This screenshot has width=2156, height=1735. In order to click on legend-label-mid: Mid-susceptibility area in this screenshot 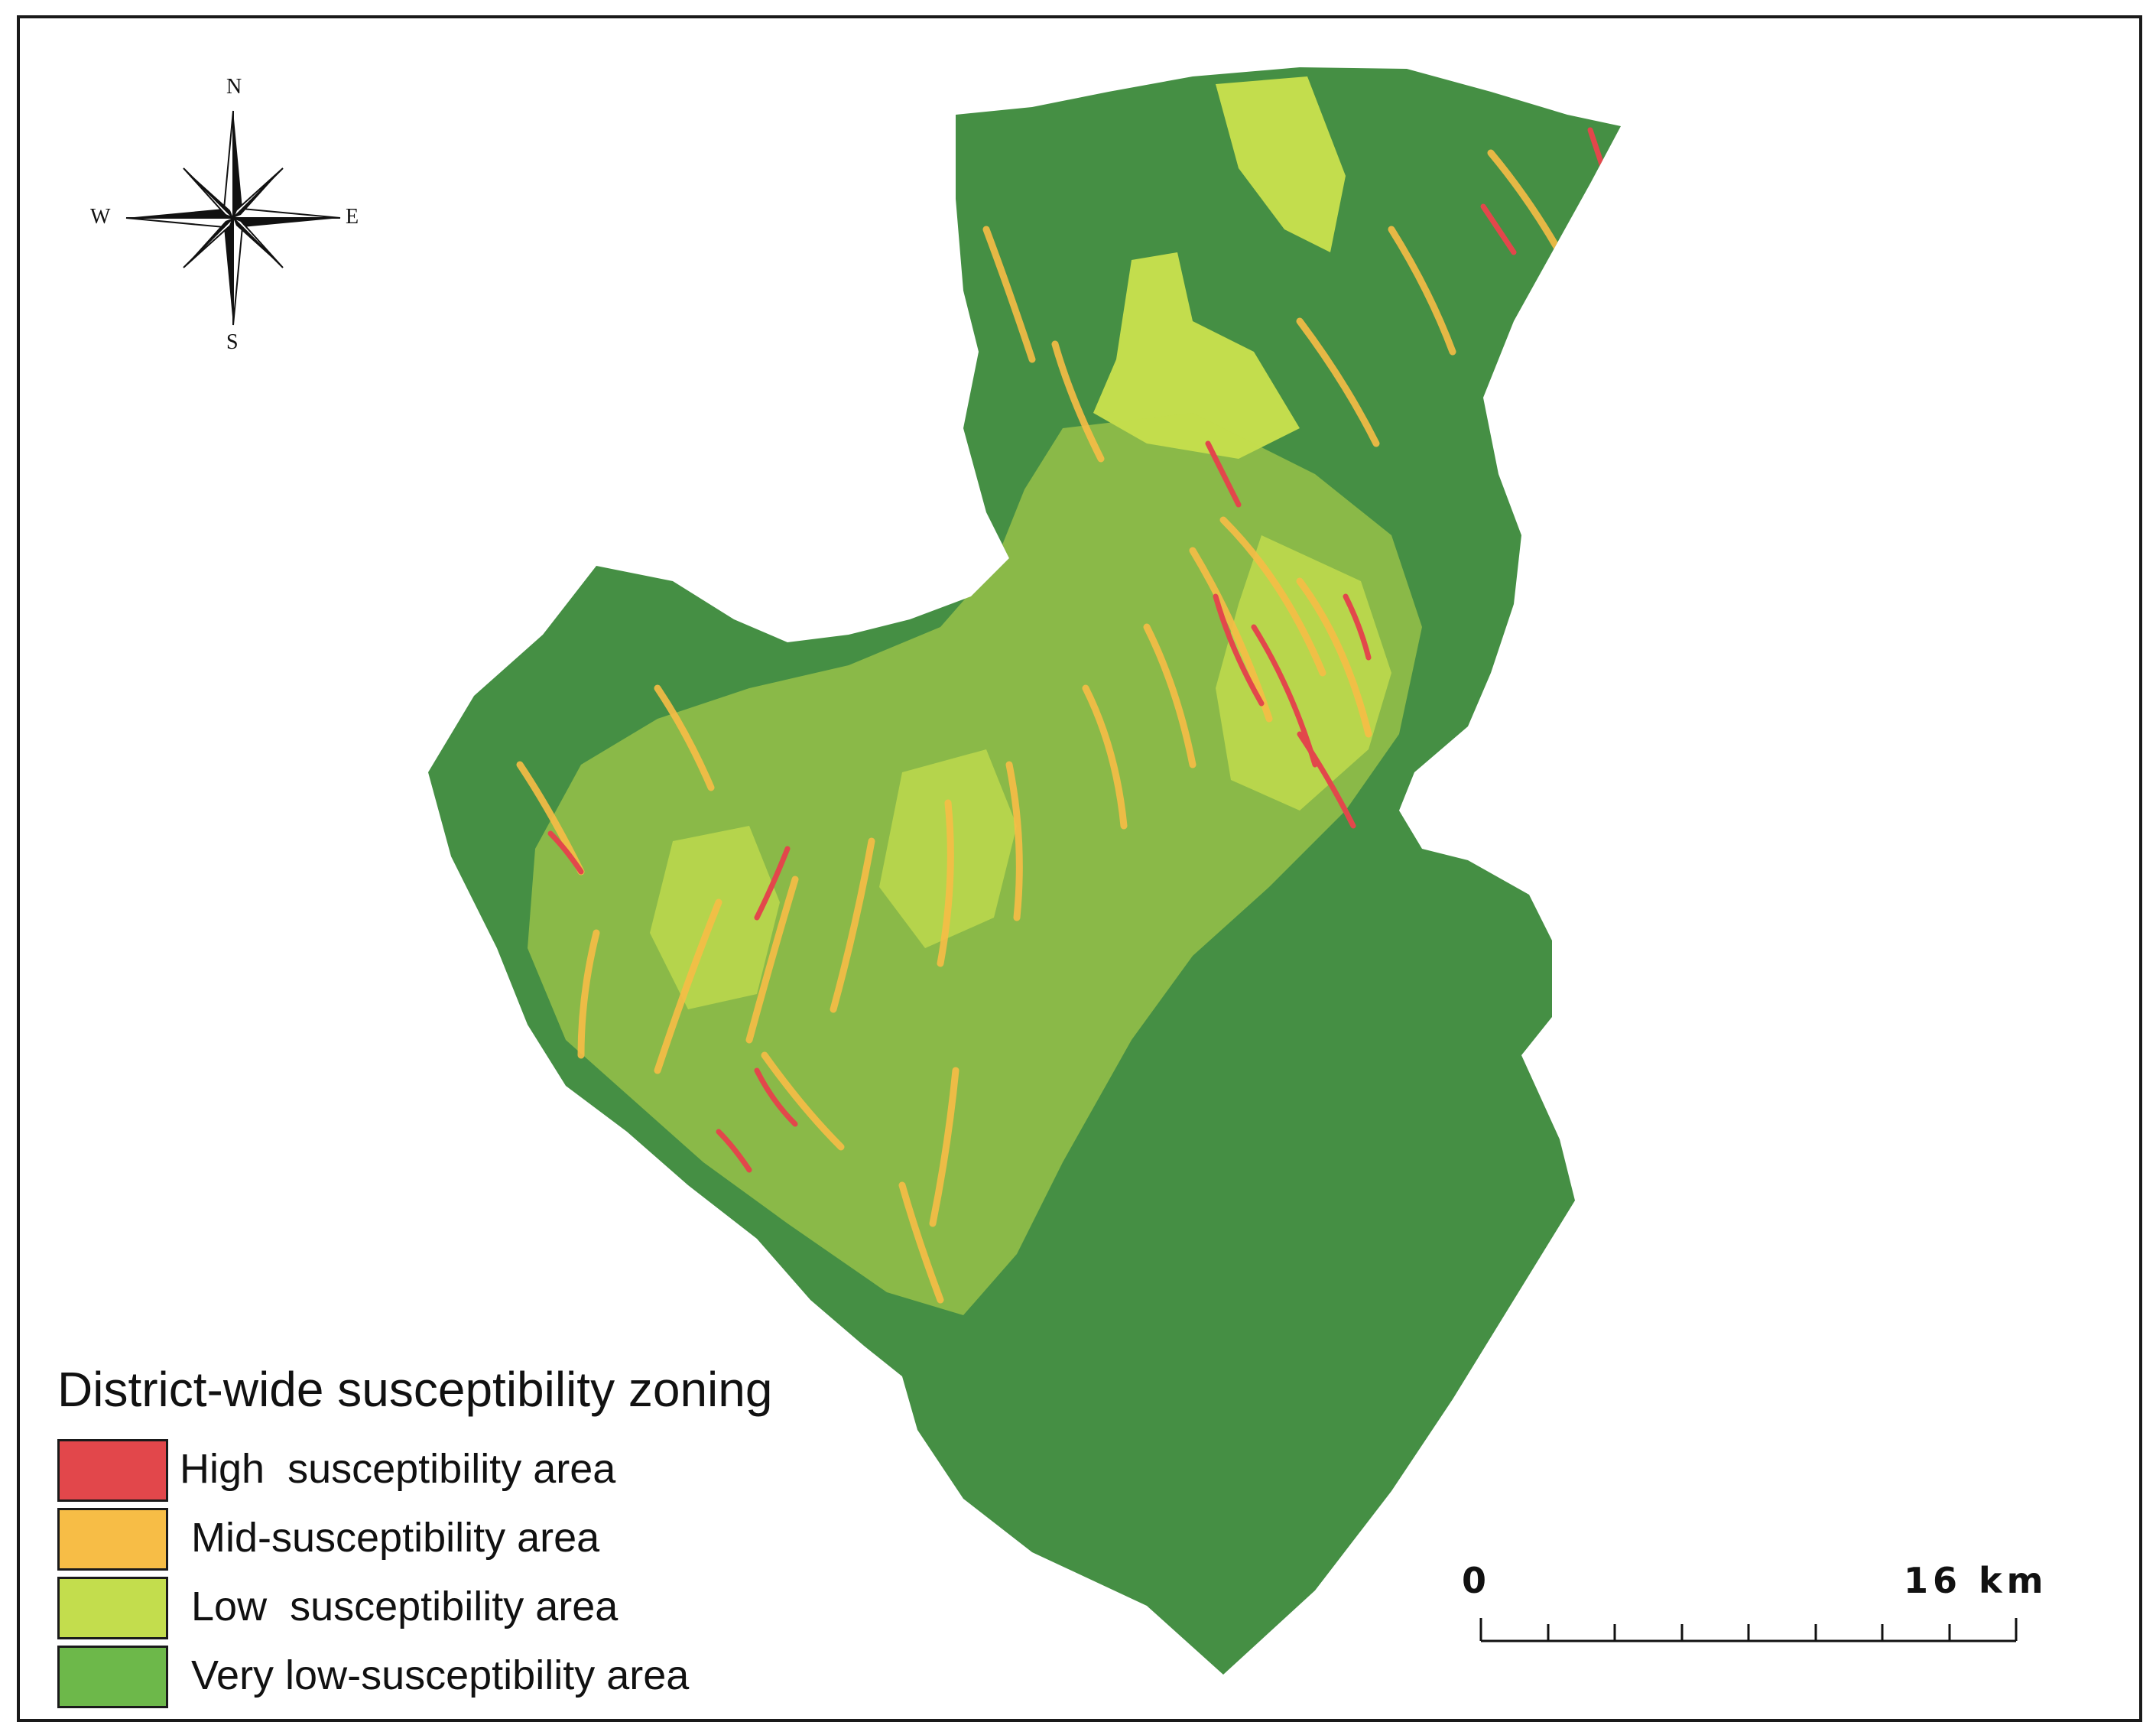, I will do `click(390, 1538)`.